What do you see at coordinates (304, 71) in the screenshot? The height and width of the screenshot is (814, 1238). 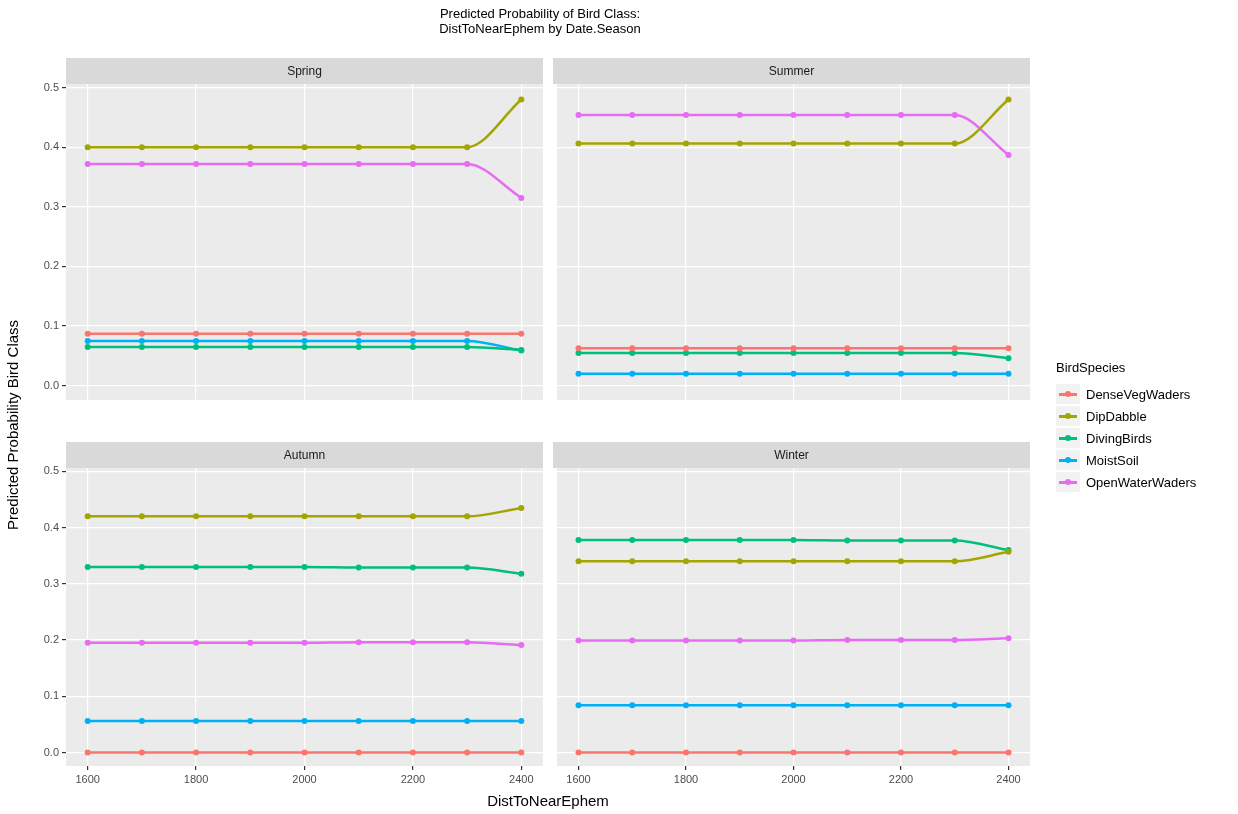 I see `chart-title: Spring` at bounding box center [304, 71].